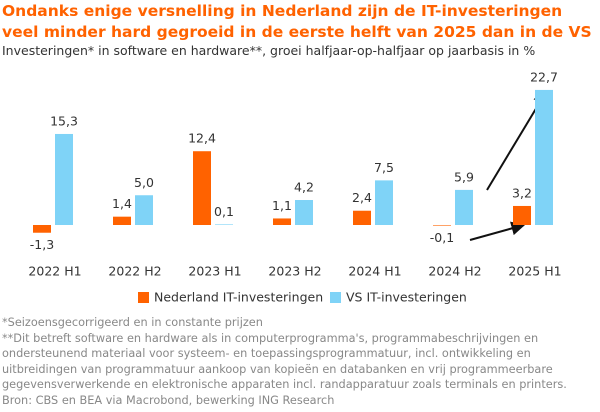 The height and width of the screenshot is (412, 600). I want to click on x-tick-label: 2023 H2, so click(294, 271).